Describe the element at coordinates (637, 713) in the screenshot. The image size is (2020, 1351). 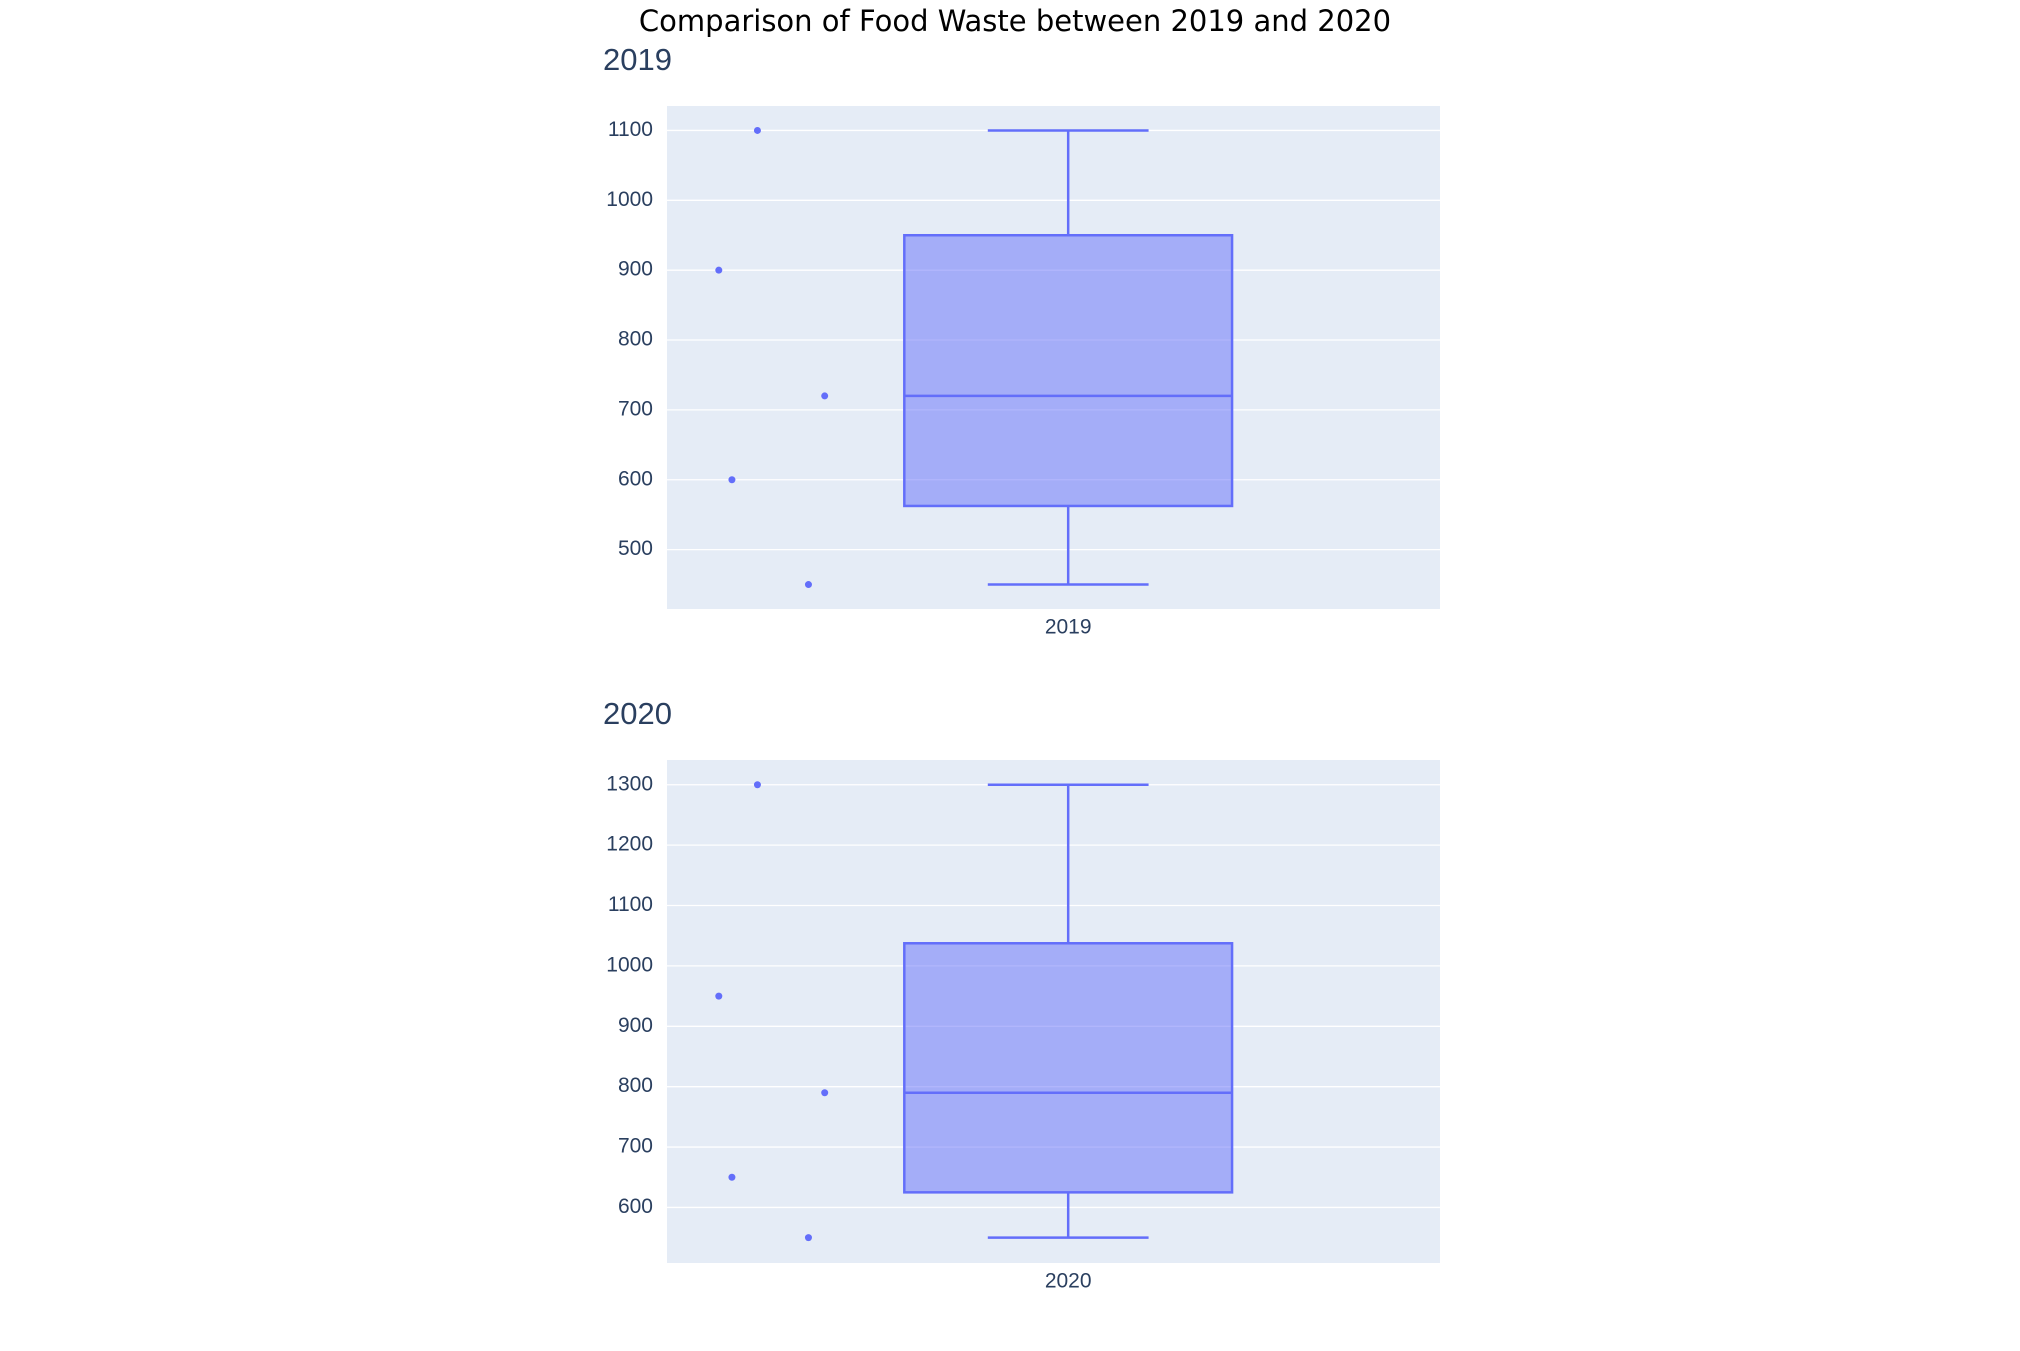
I see `subplot-title: 2020` at that location.